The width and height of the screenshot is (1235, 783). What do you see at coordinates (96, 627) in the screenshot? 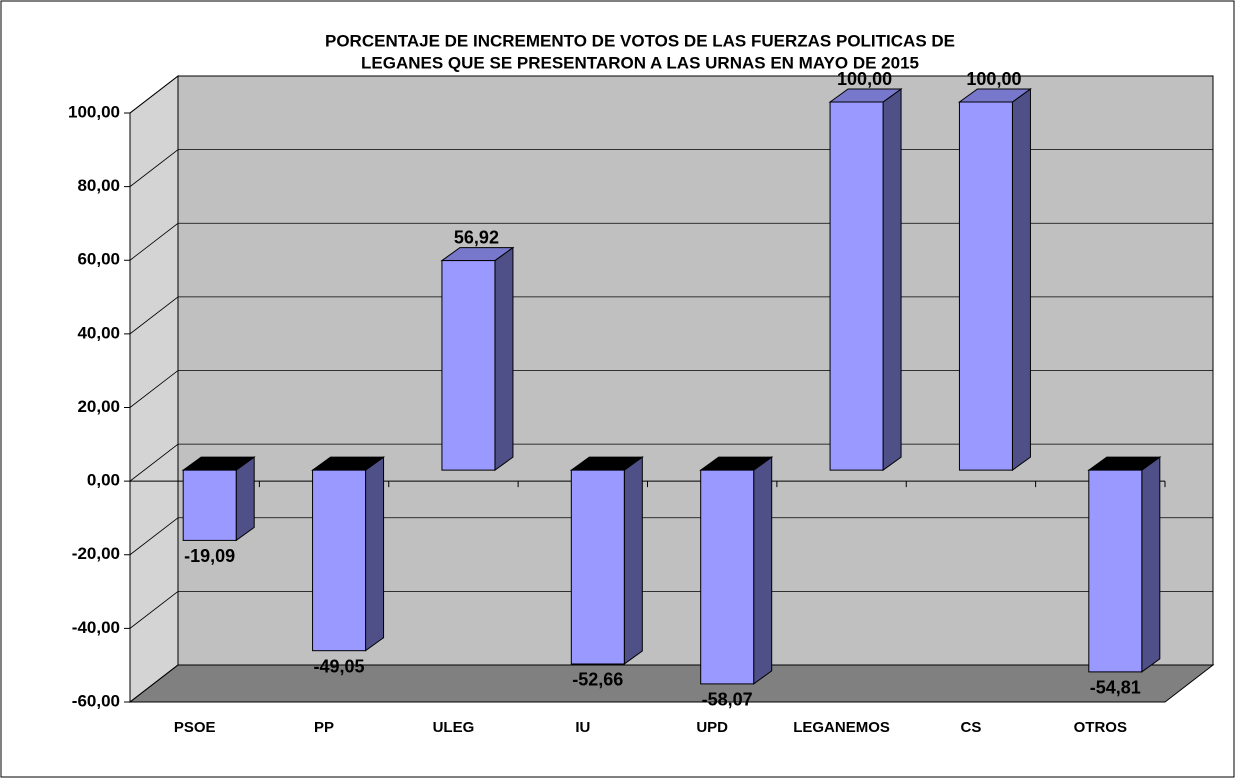
I see `y-tick-label: -40,00` at bounding box center [96, 627].